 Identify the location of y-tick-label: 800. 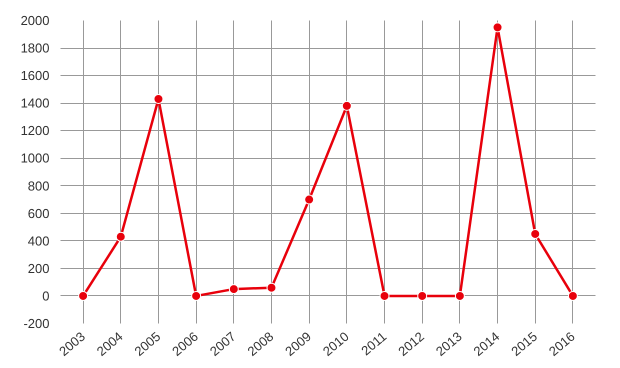
(39, 186).